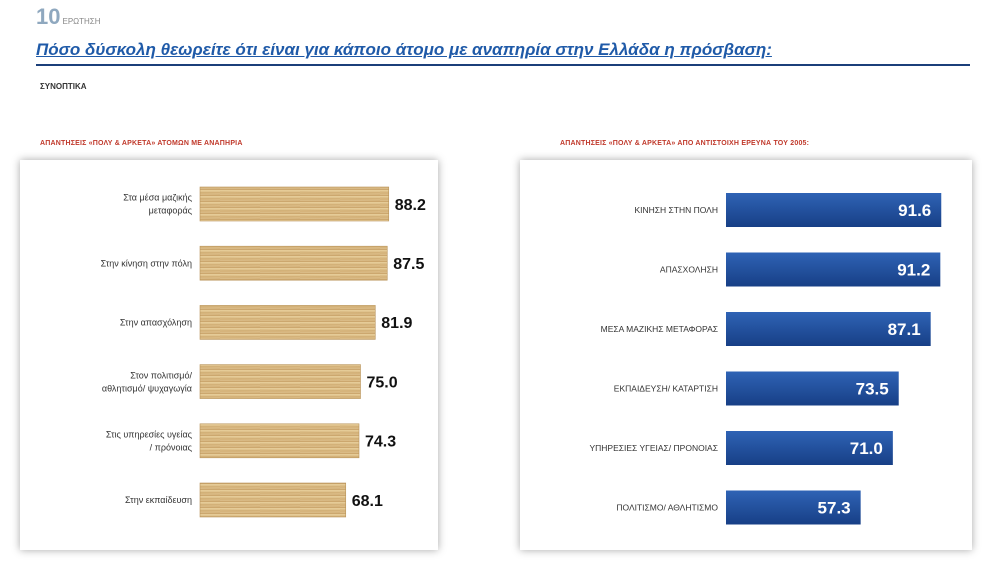  Describe the element at coordinates (503, 65) in the screenshot. I see `title-rule` at that location.